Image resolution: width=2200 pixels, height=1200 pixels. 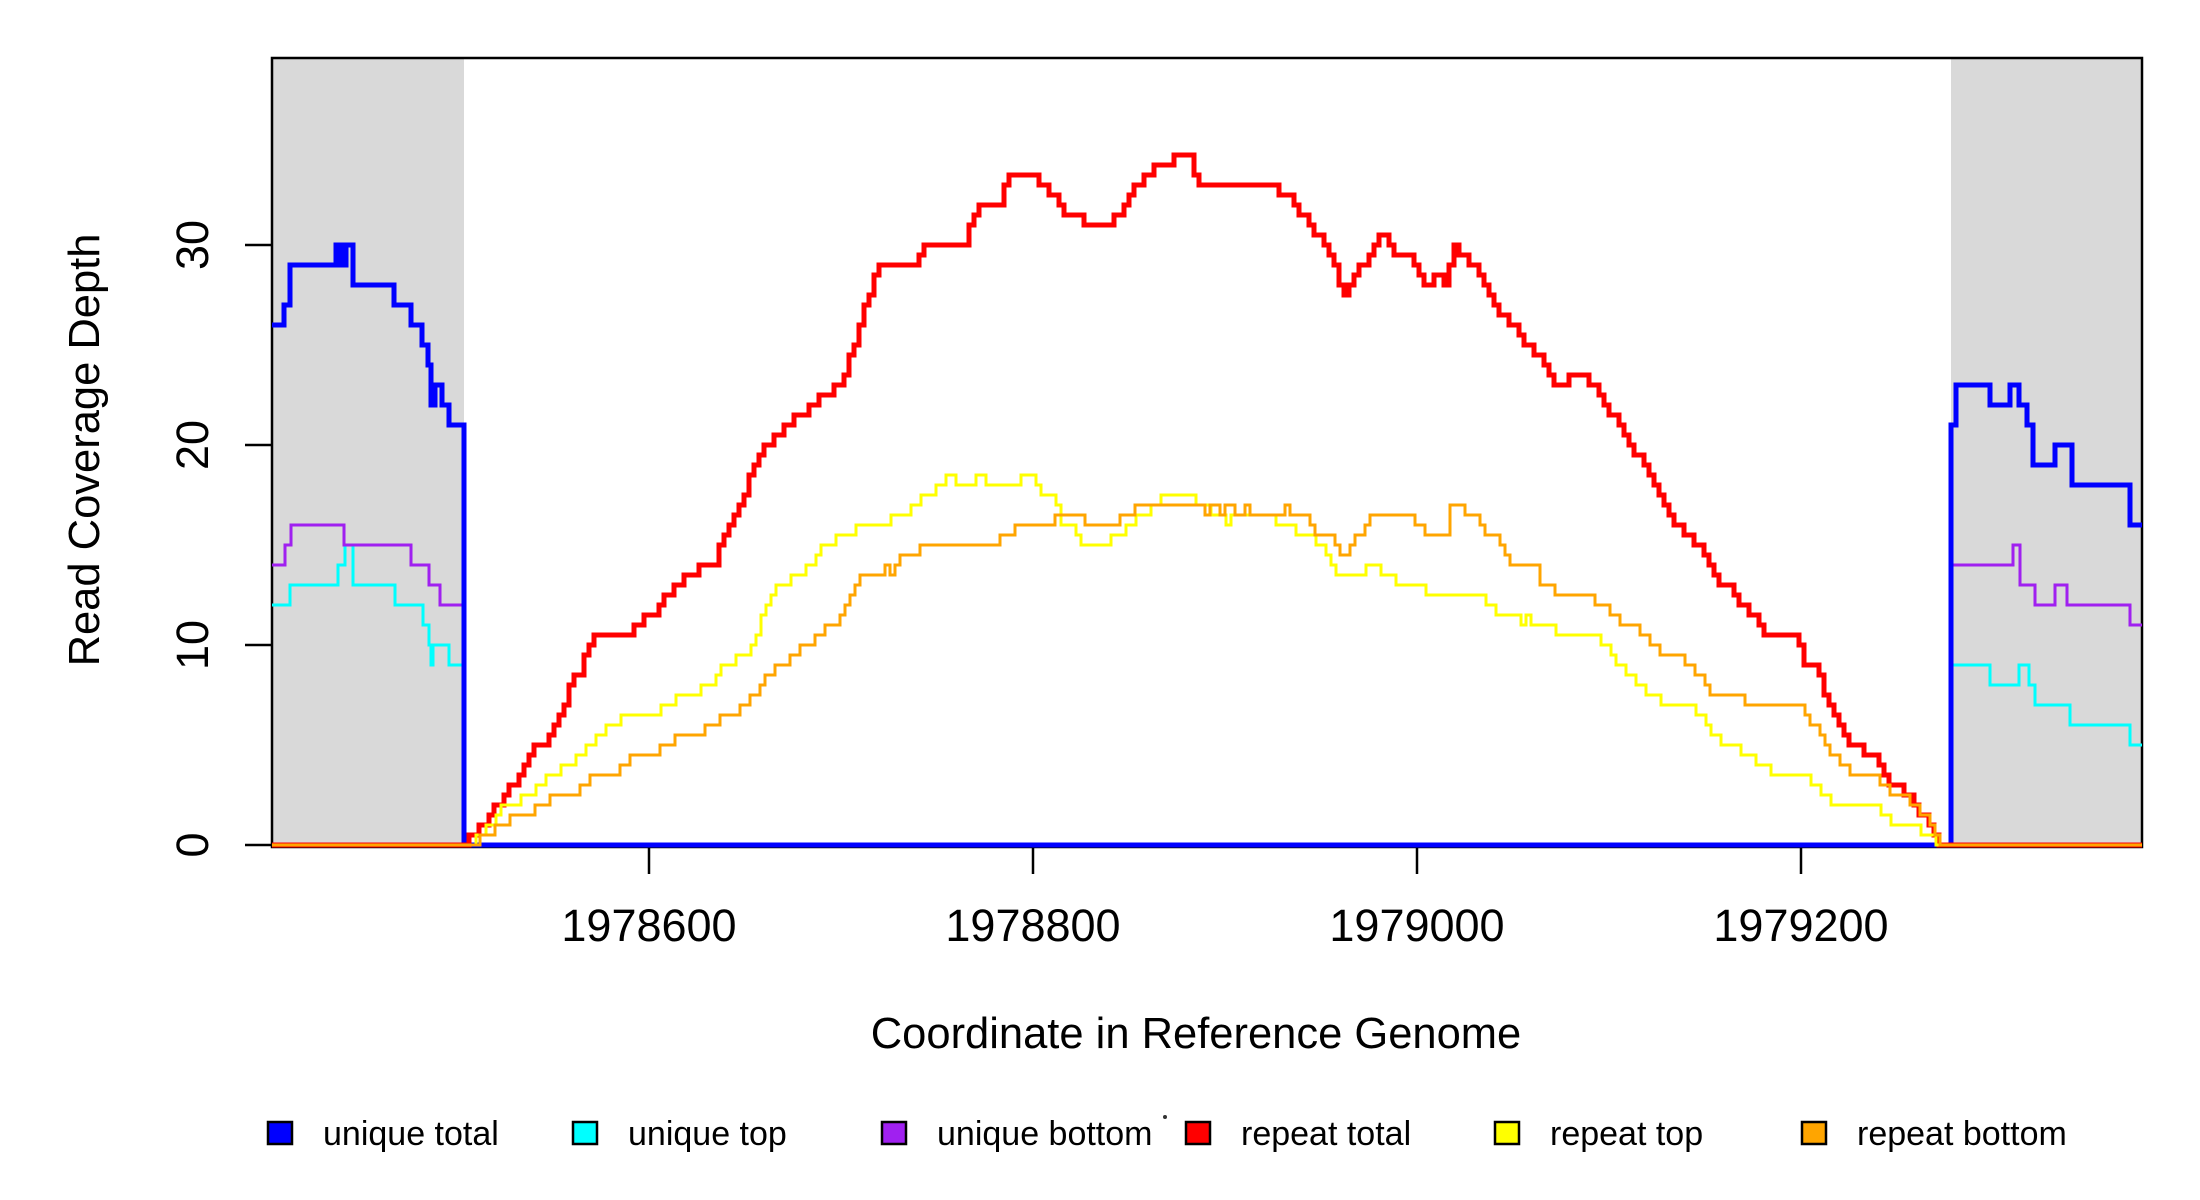 What do you see at coordinates (1962, 1134) in the screenshot?
I see `svg-text: repeat bottom` at bounding box center [1962, 1134].